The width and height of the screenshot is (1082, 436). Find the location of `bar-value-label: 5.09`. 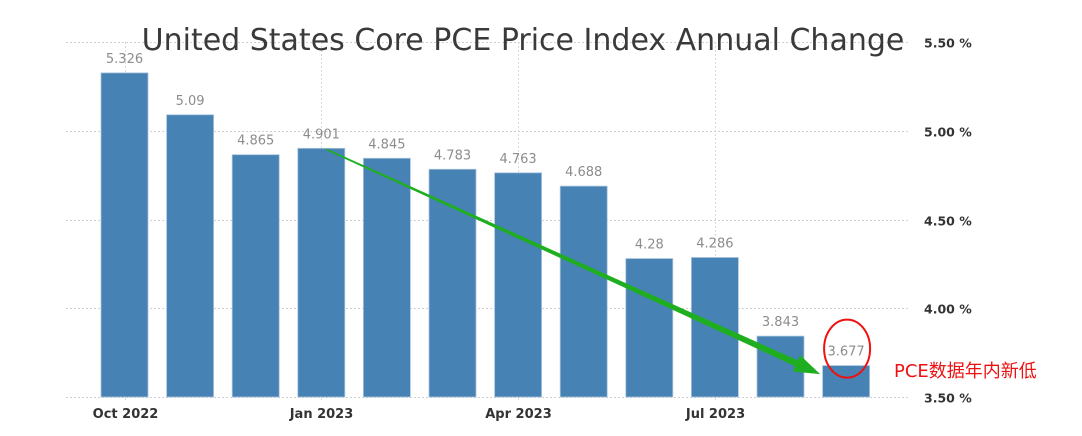

bar-value-label: 5.09 is located at coordinates (190, 101).